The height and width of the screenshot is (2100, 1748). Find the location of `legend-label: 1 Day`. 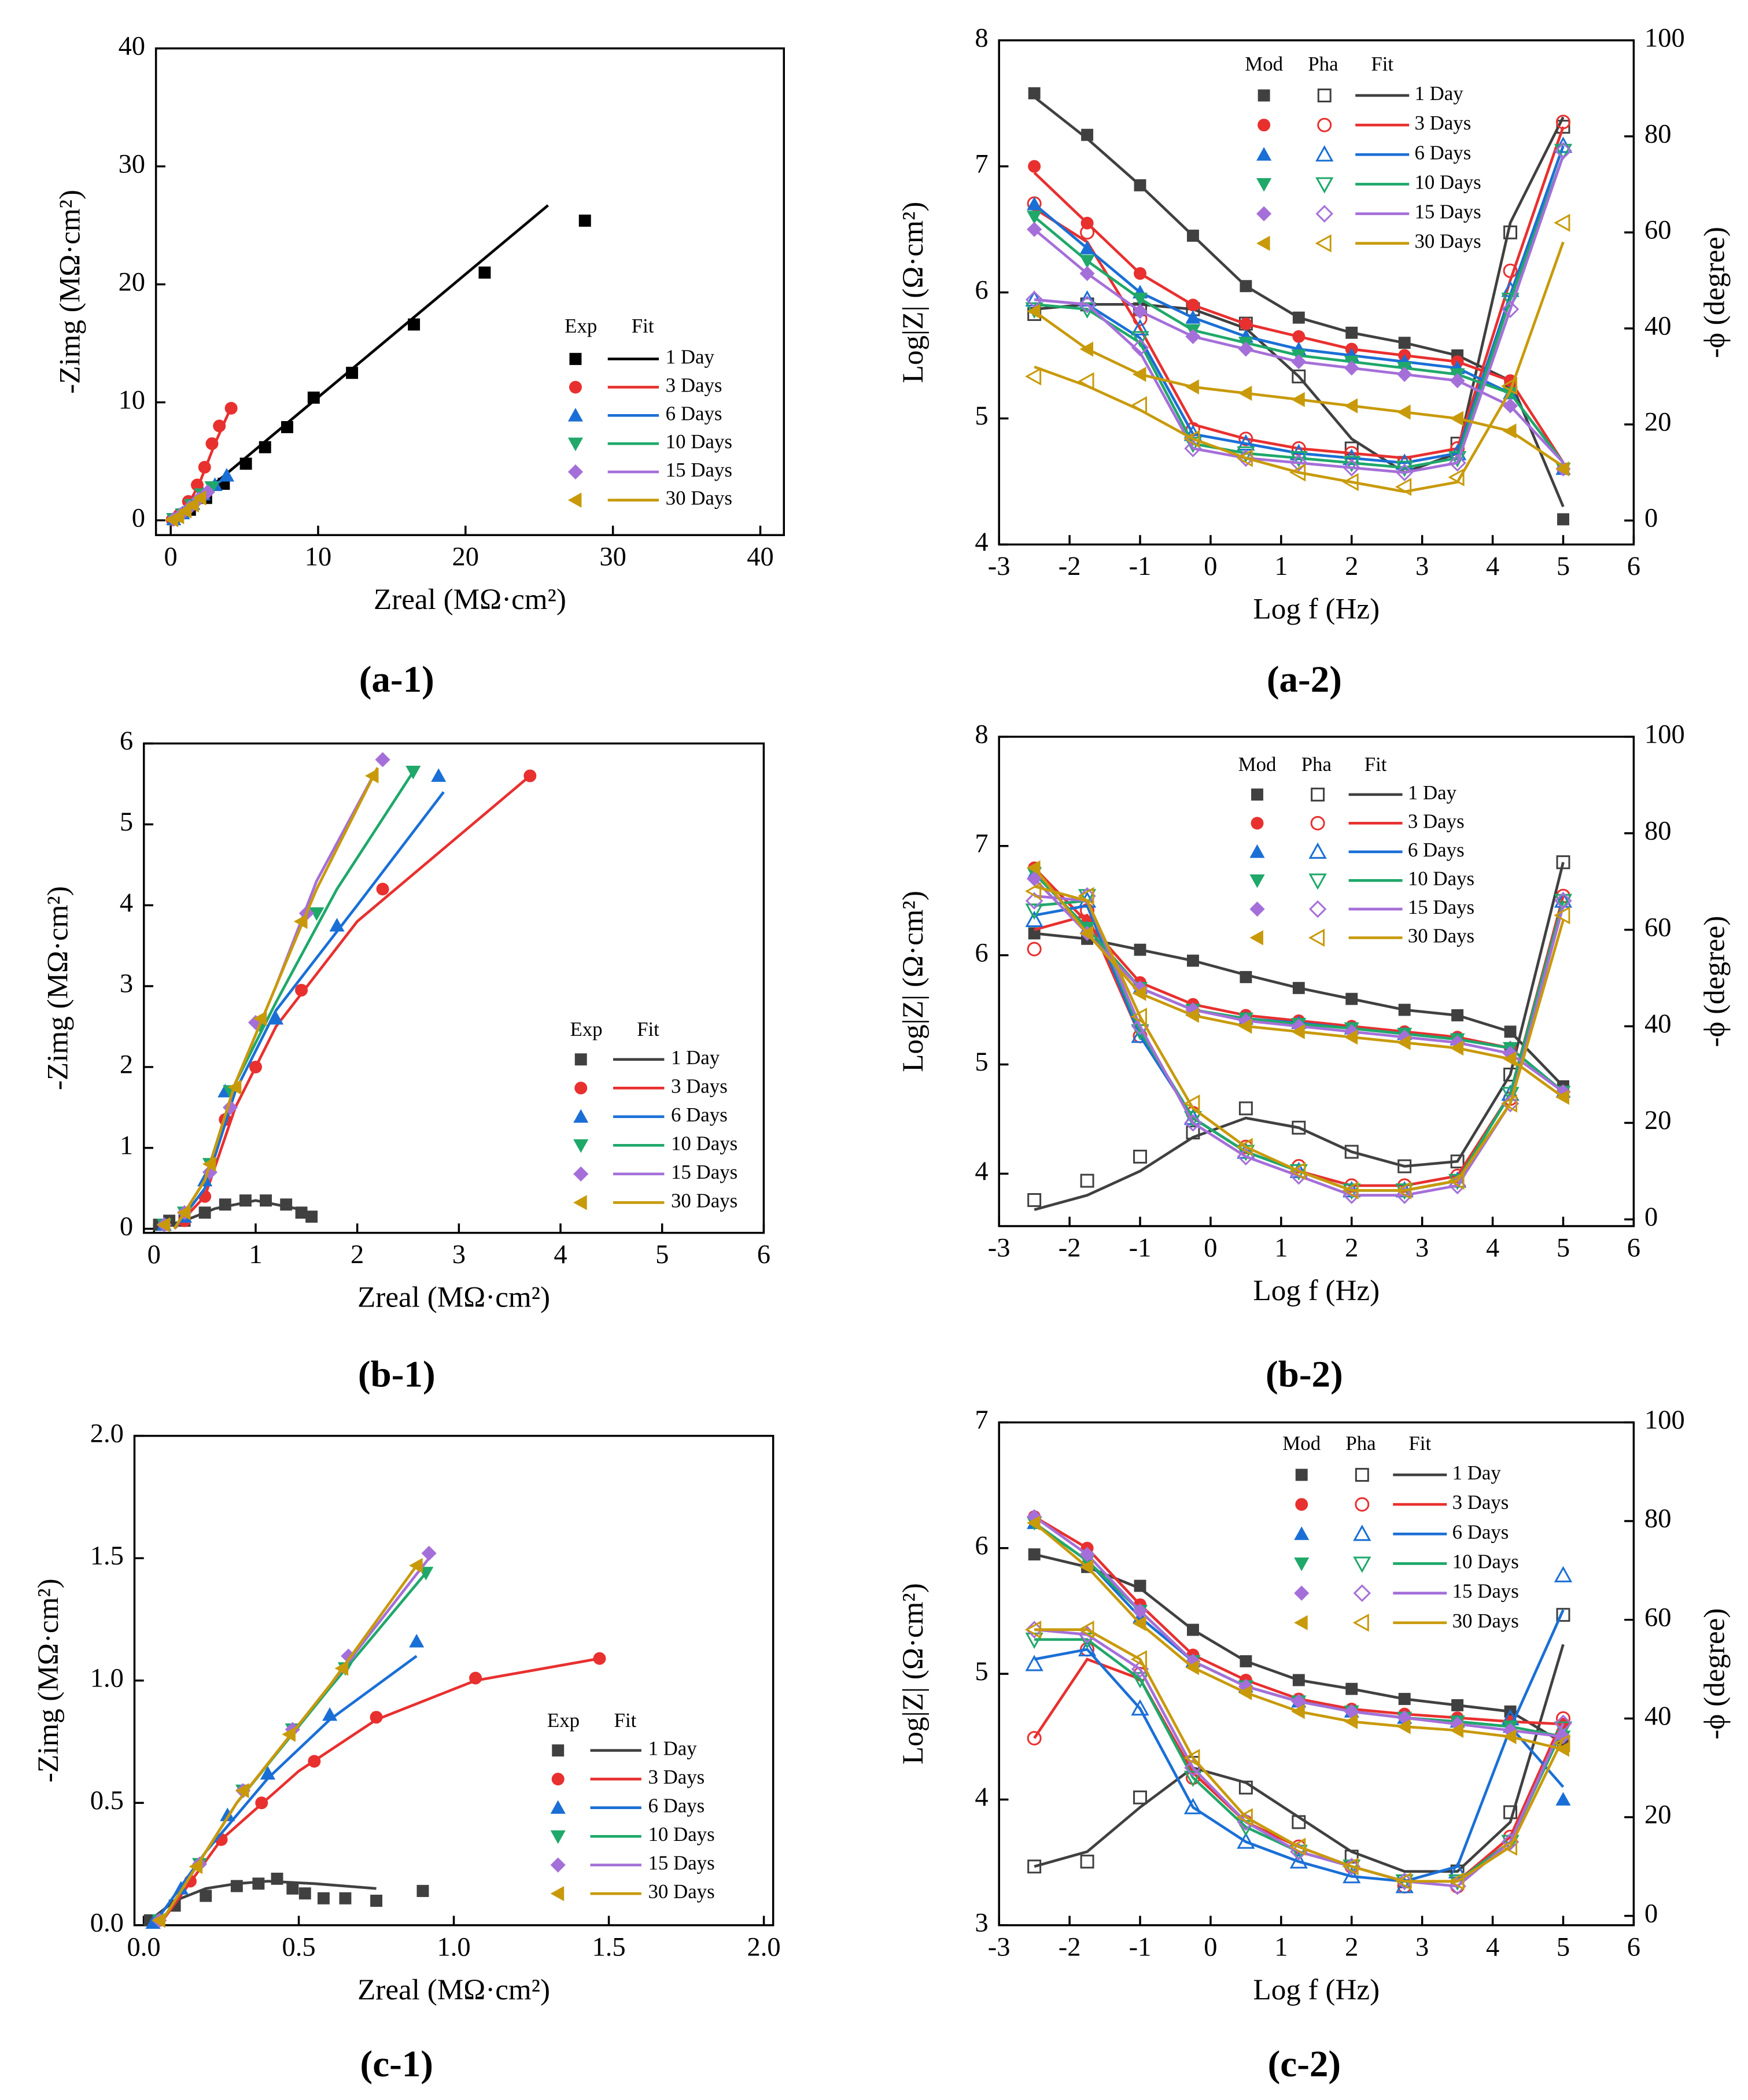

legend-label: 1 Day is located at coordinates (690, 357).